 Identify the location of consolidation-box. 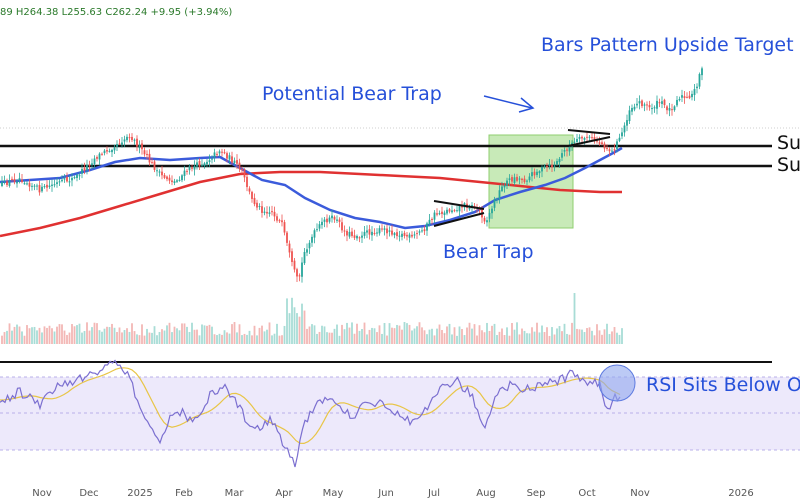
(531, 181).